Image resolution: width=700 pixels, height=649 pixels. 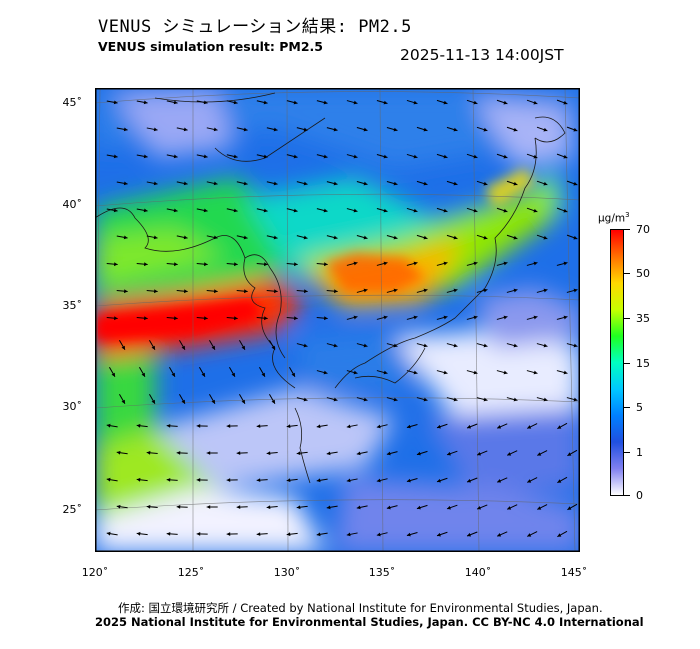 What do you see at coordinates (643, 363) in the screenshot?
I see `colorbar-tick-15: 15` at bounding box center [643, 363].